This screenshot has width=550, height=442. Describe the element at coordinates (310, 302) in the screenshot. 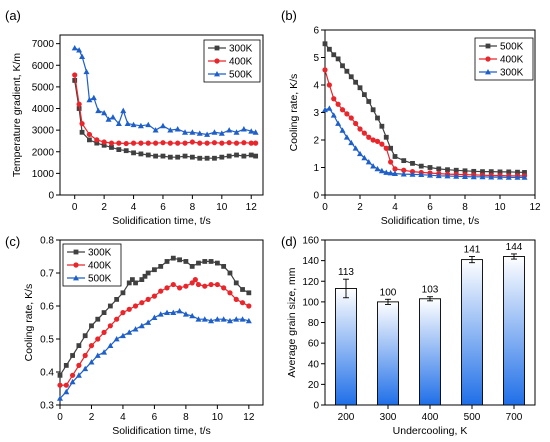

I see `y-tick-label: 100` at that location.